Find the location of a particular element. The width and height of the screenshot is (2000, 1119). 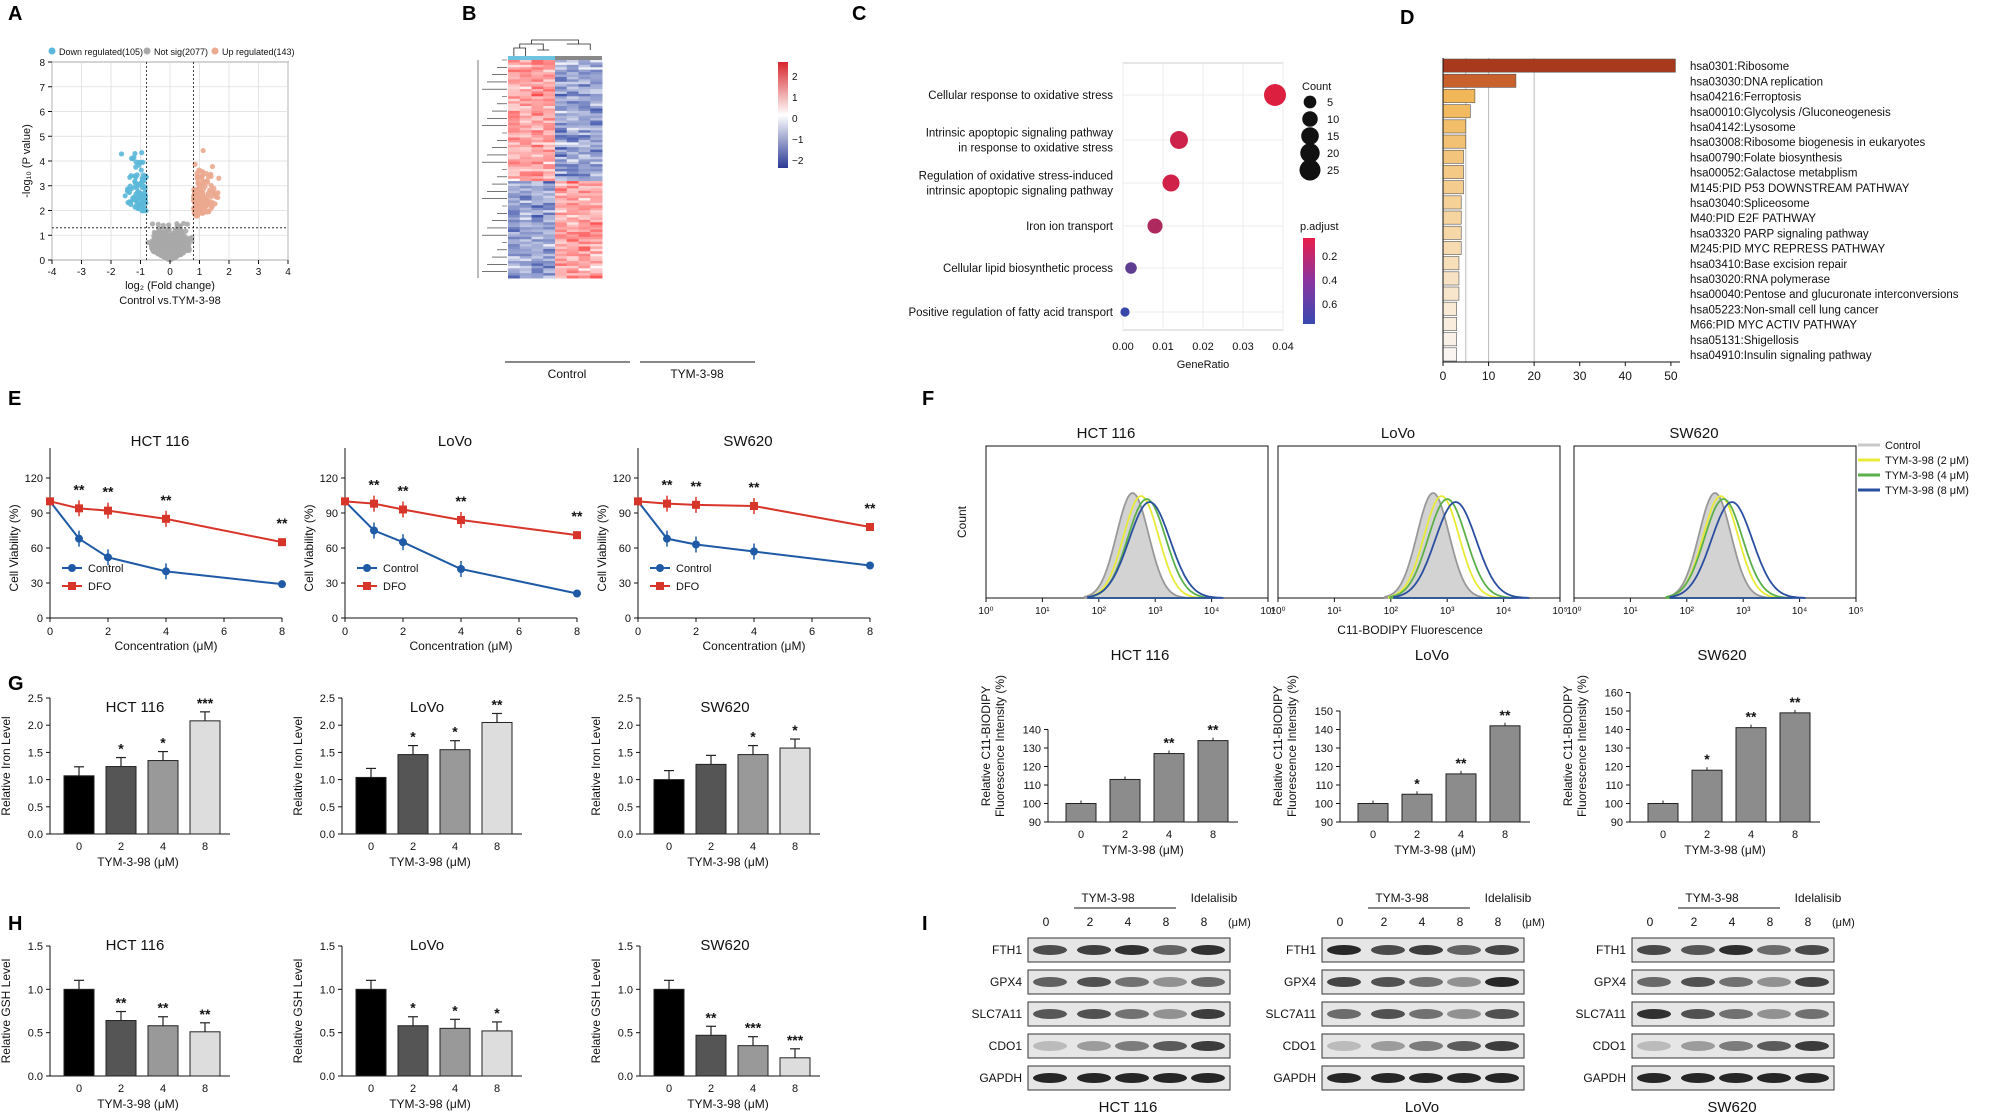

histogram-curve is located at coordinates (1155, 550).